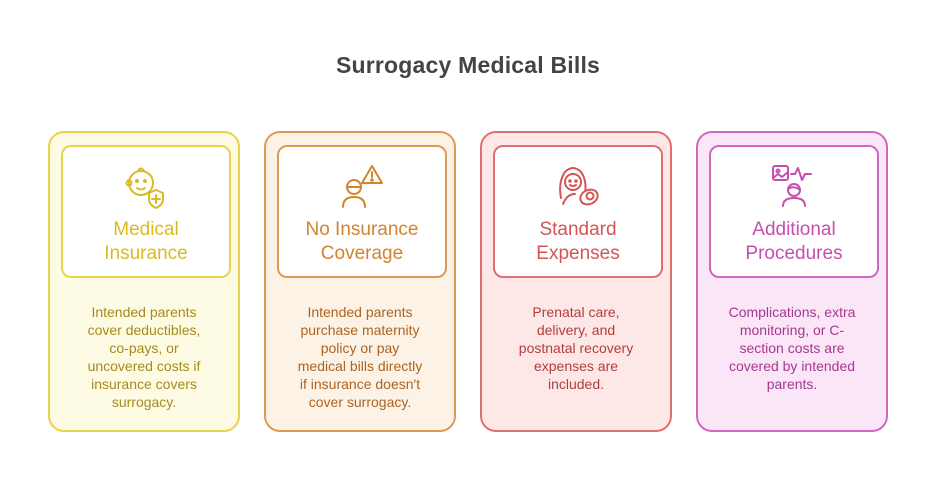 The width and height of the screenshot is (936, 504). I want to click on card-heading: Medical Insurance, so click(146, 242).